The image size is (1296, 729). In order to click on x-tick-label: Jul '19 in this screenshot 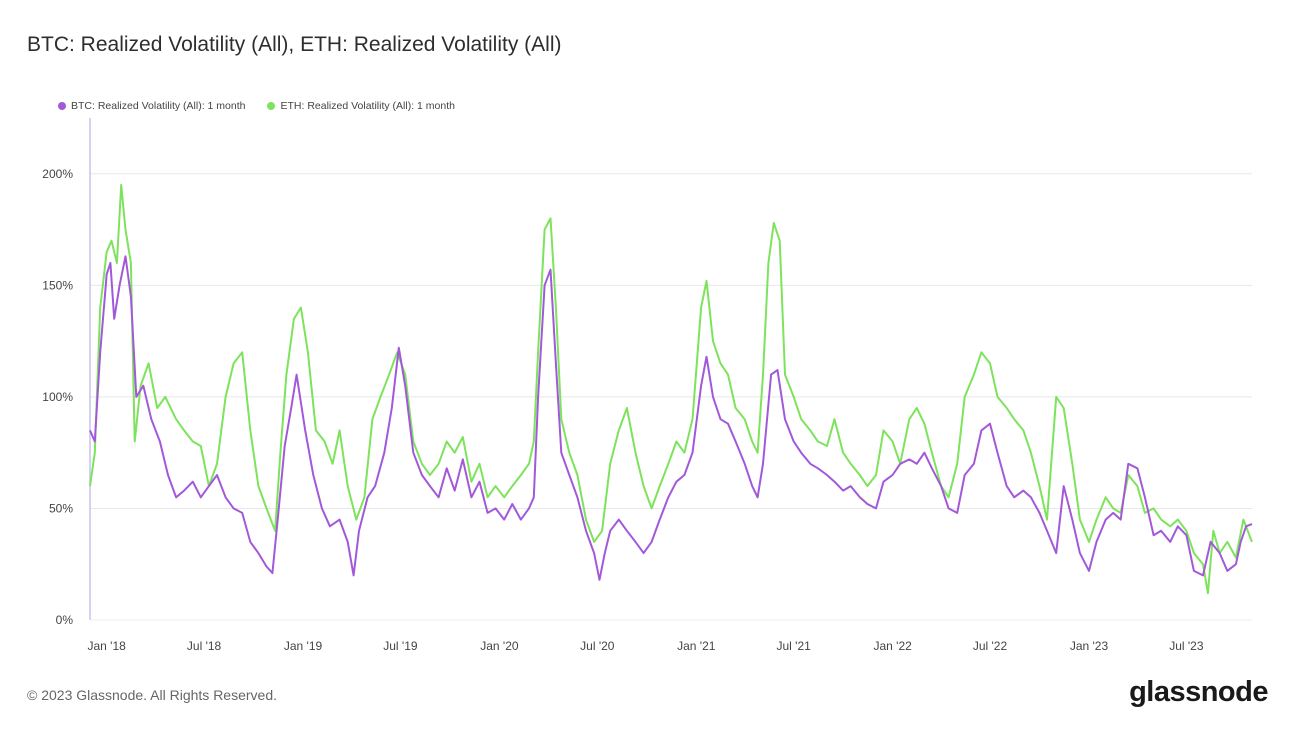, I will do `click(400, 646)`.